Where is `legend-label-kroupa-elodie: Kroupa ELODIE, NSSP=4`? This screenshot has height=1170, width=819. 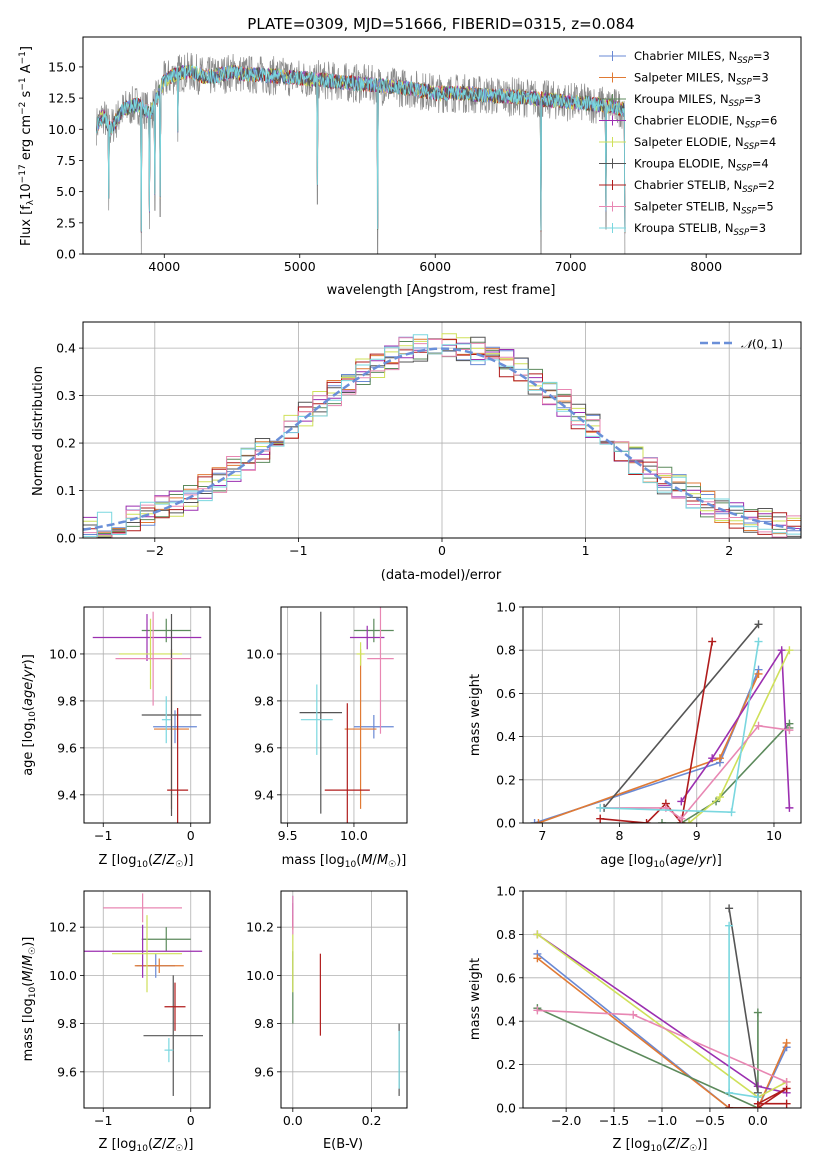 legend-label-kroupa-elodie: Kroupa ELODIE, NSSP=4 is located at coordinates (701, 165).